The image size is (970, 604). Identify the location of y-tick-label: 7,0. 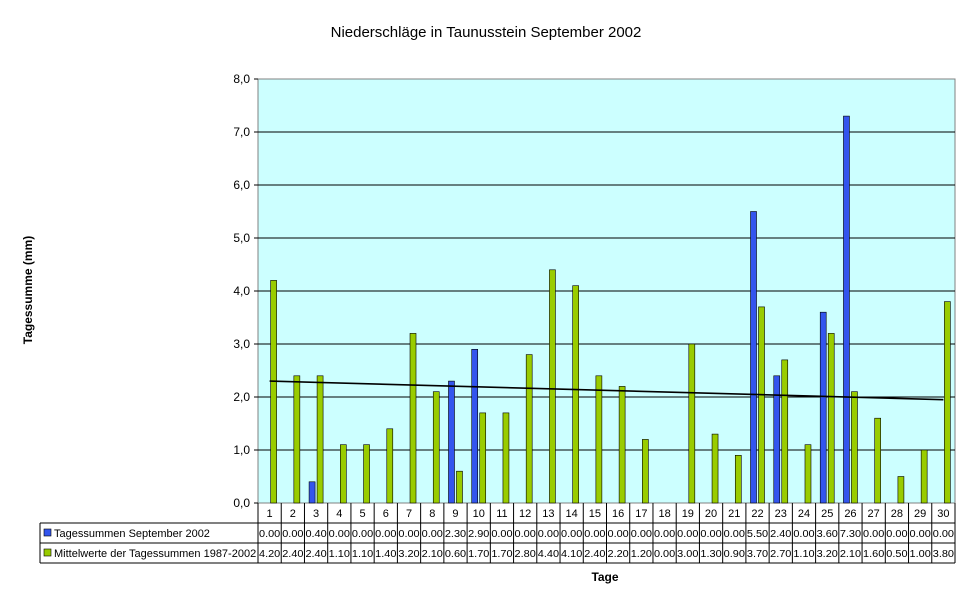
(241, 132).